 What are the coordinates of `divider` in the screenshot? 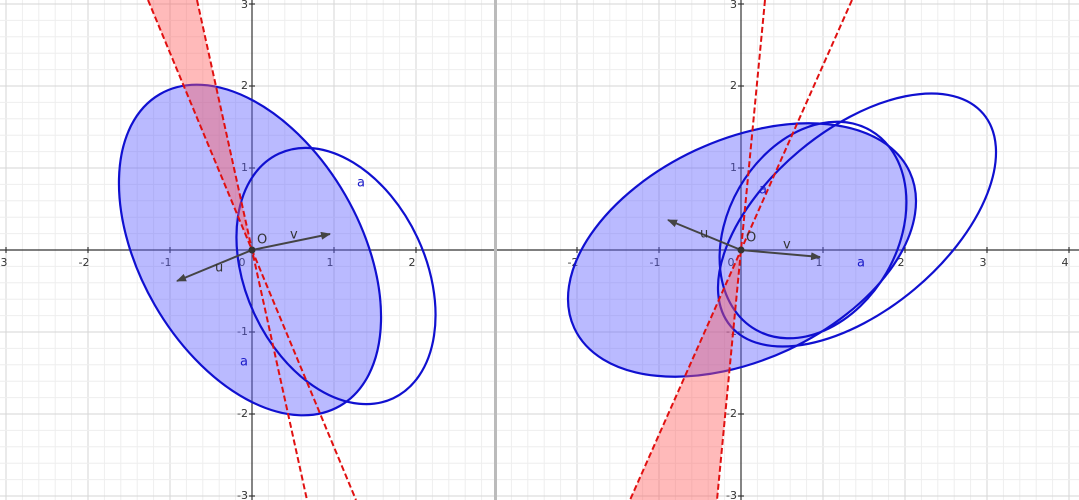 It's located at (495, 250).